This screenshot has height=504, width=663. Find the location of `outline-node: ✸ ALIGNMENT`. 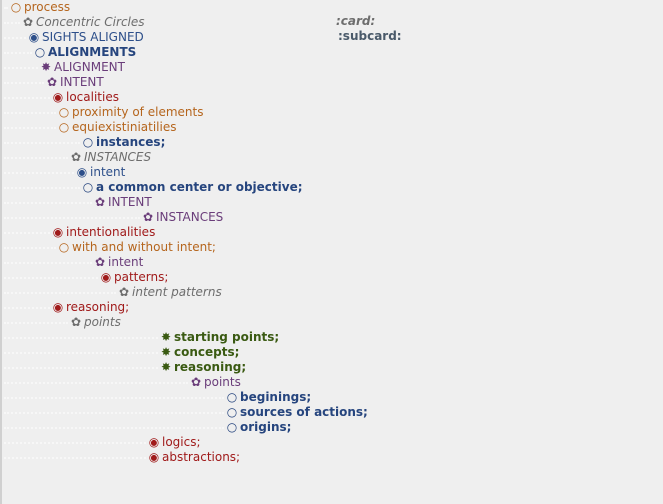

outline-node: ✸ ALIGNMENT is located at coordinates (82, 67).